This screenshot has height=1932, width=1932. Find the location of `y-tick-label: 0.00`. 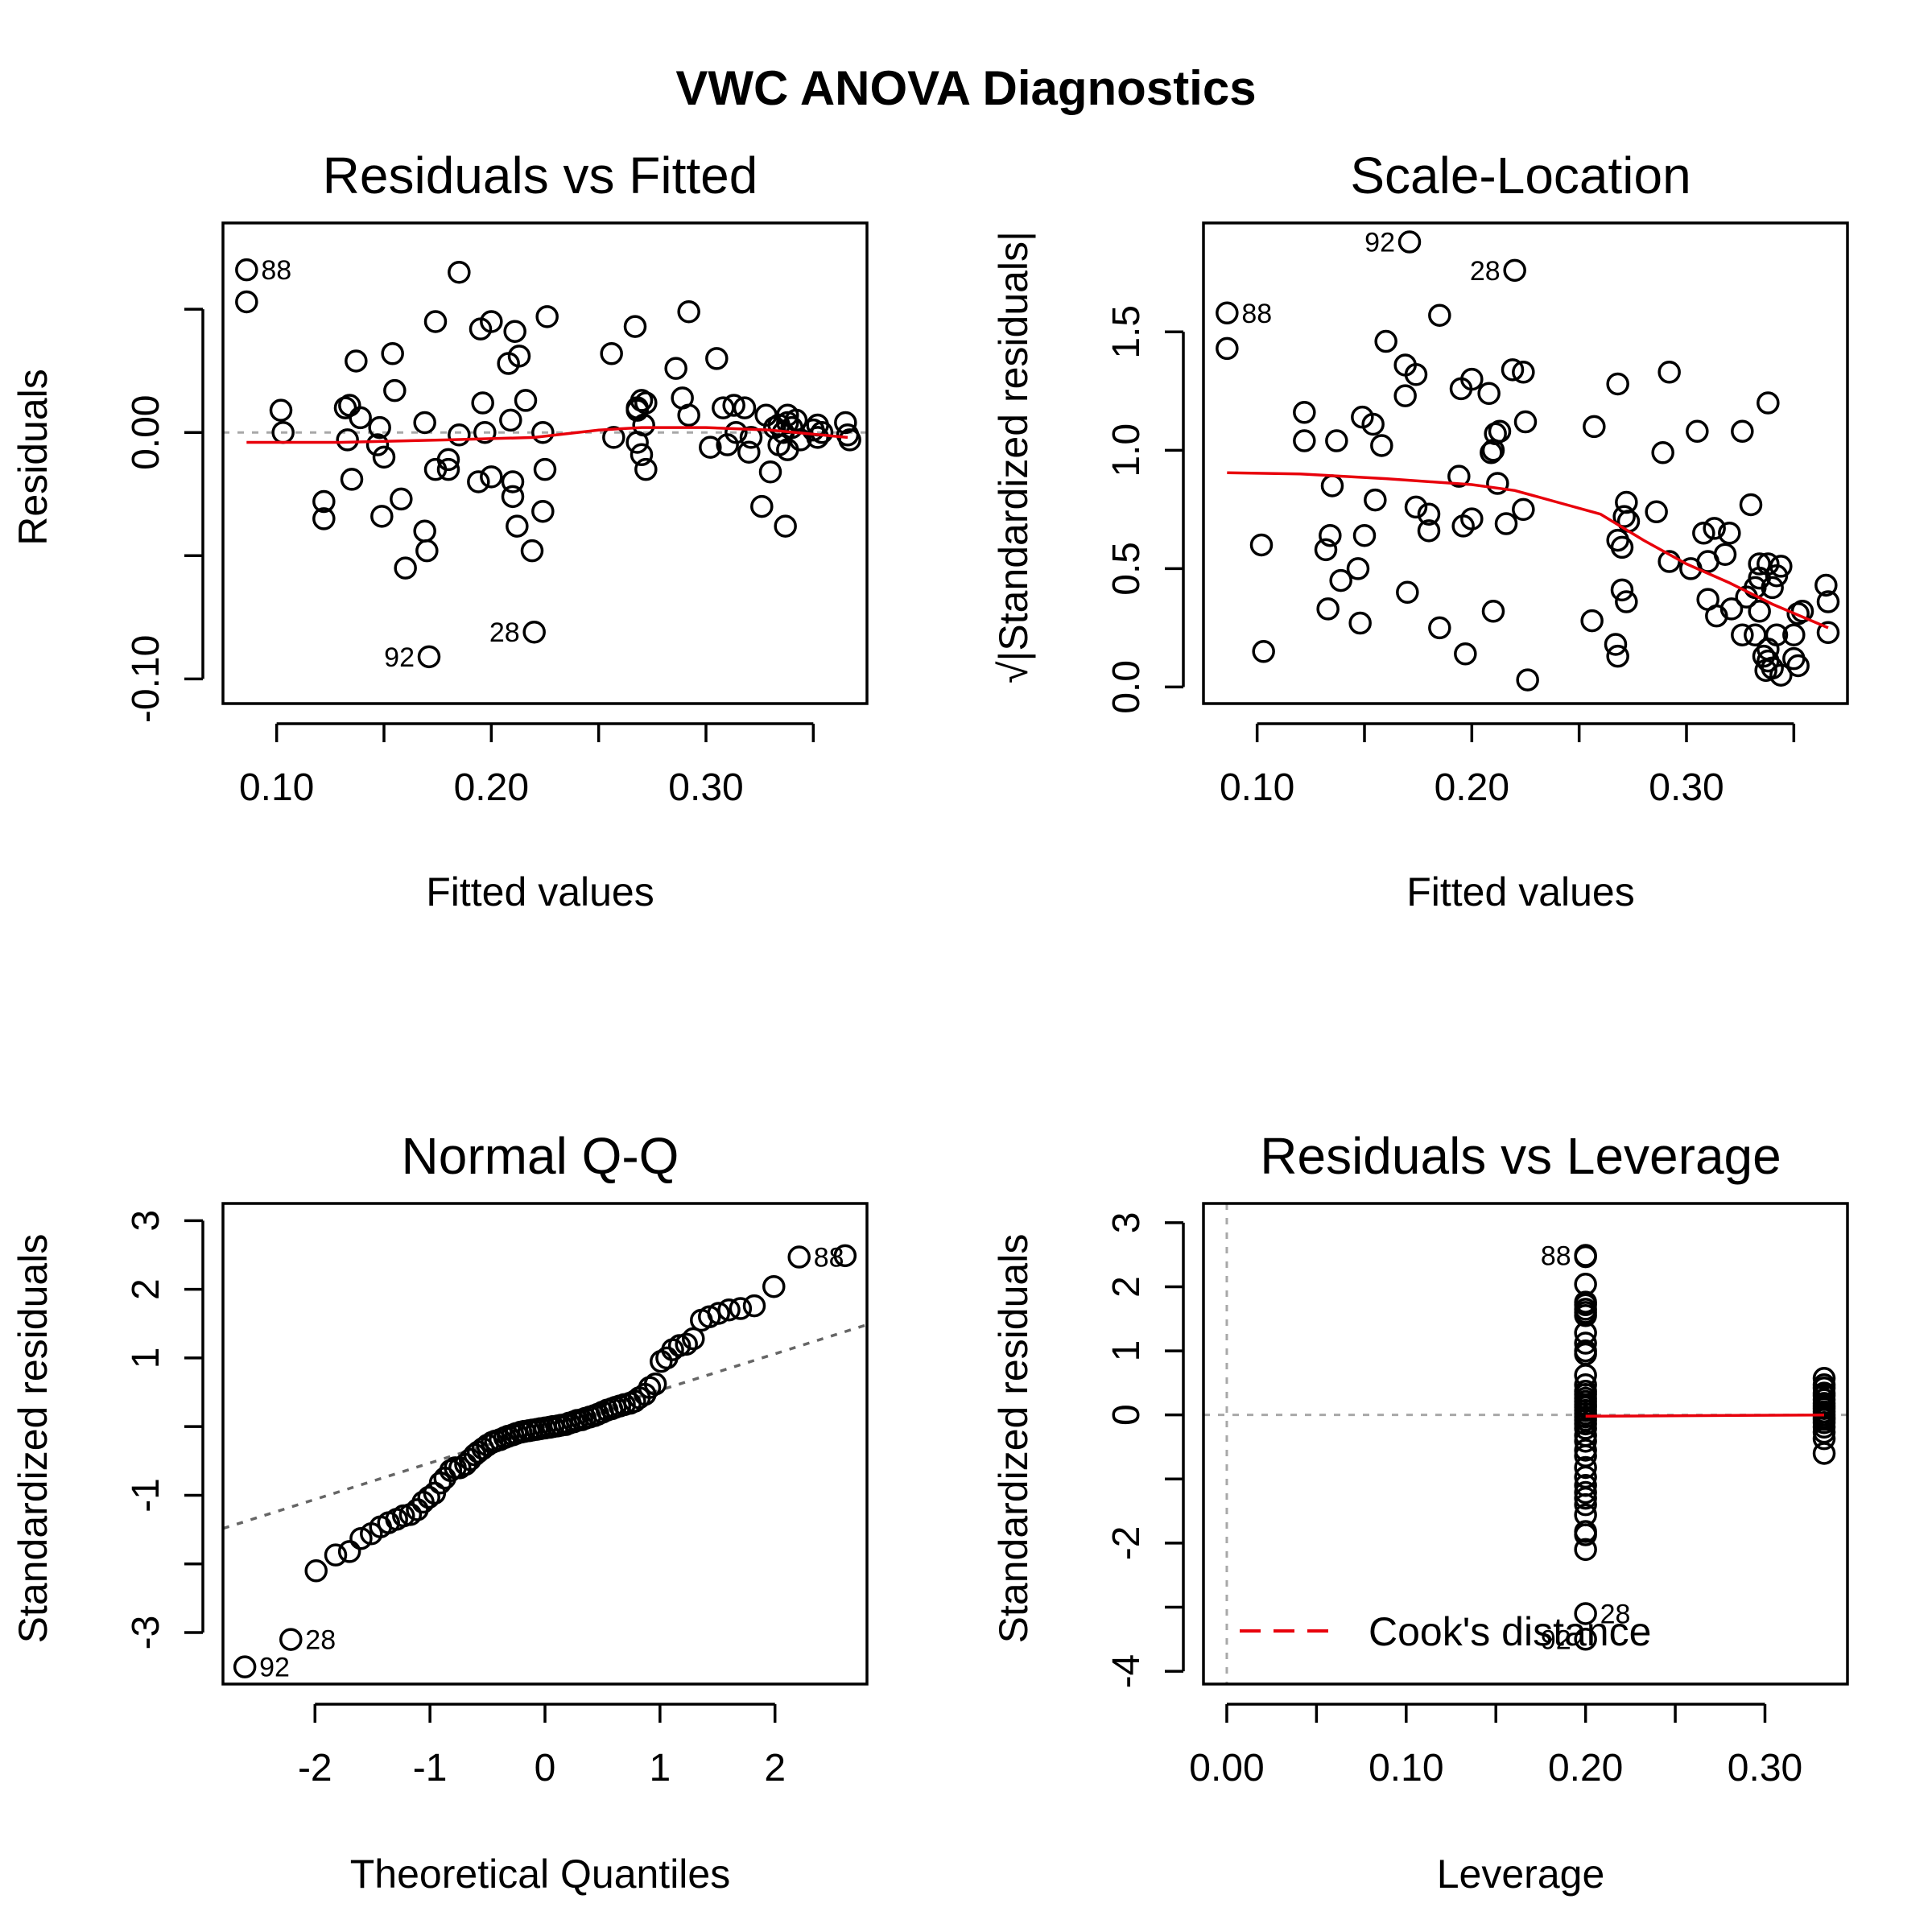

y-tick-label: 0.00 is located at coordinates (146, 432).